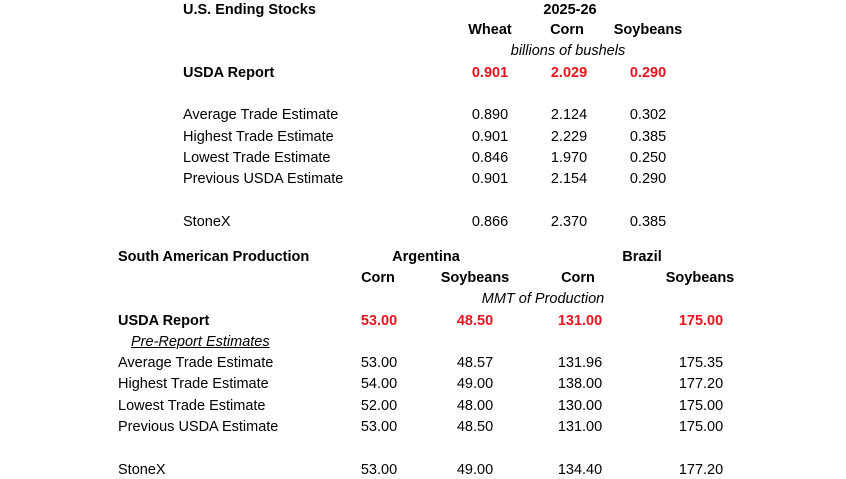  What do you see at coordinates (569, 137) in the screenshot?
I see `value-cell: 2.229` at bounding box center [569, 137].